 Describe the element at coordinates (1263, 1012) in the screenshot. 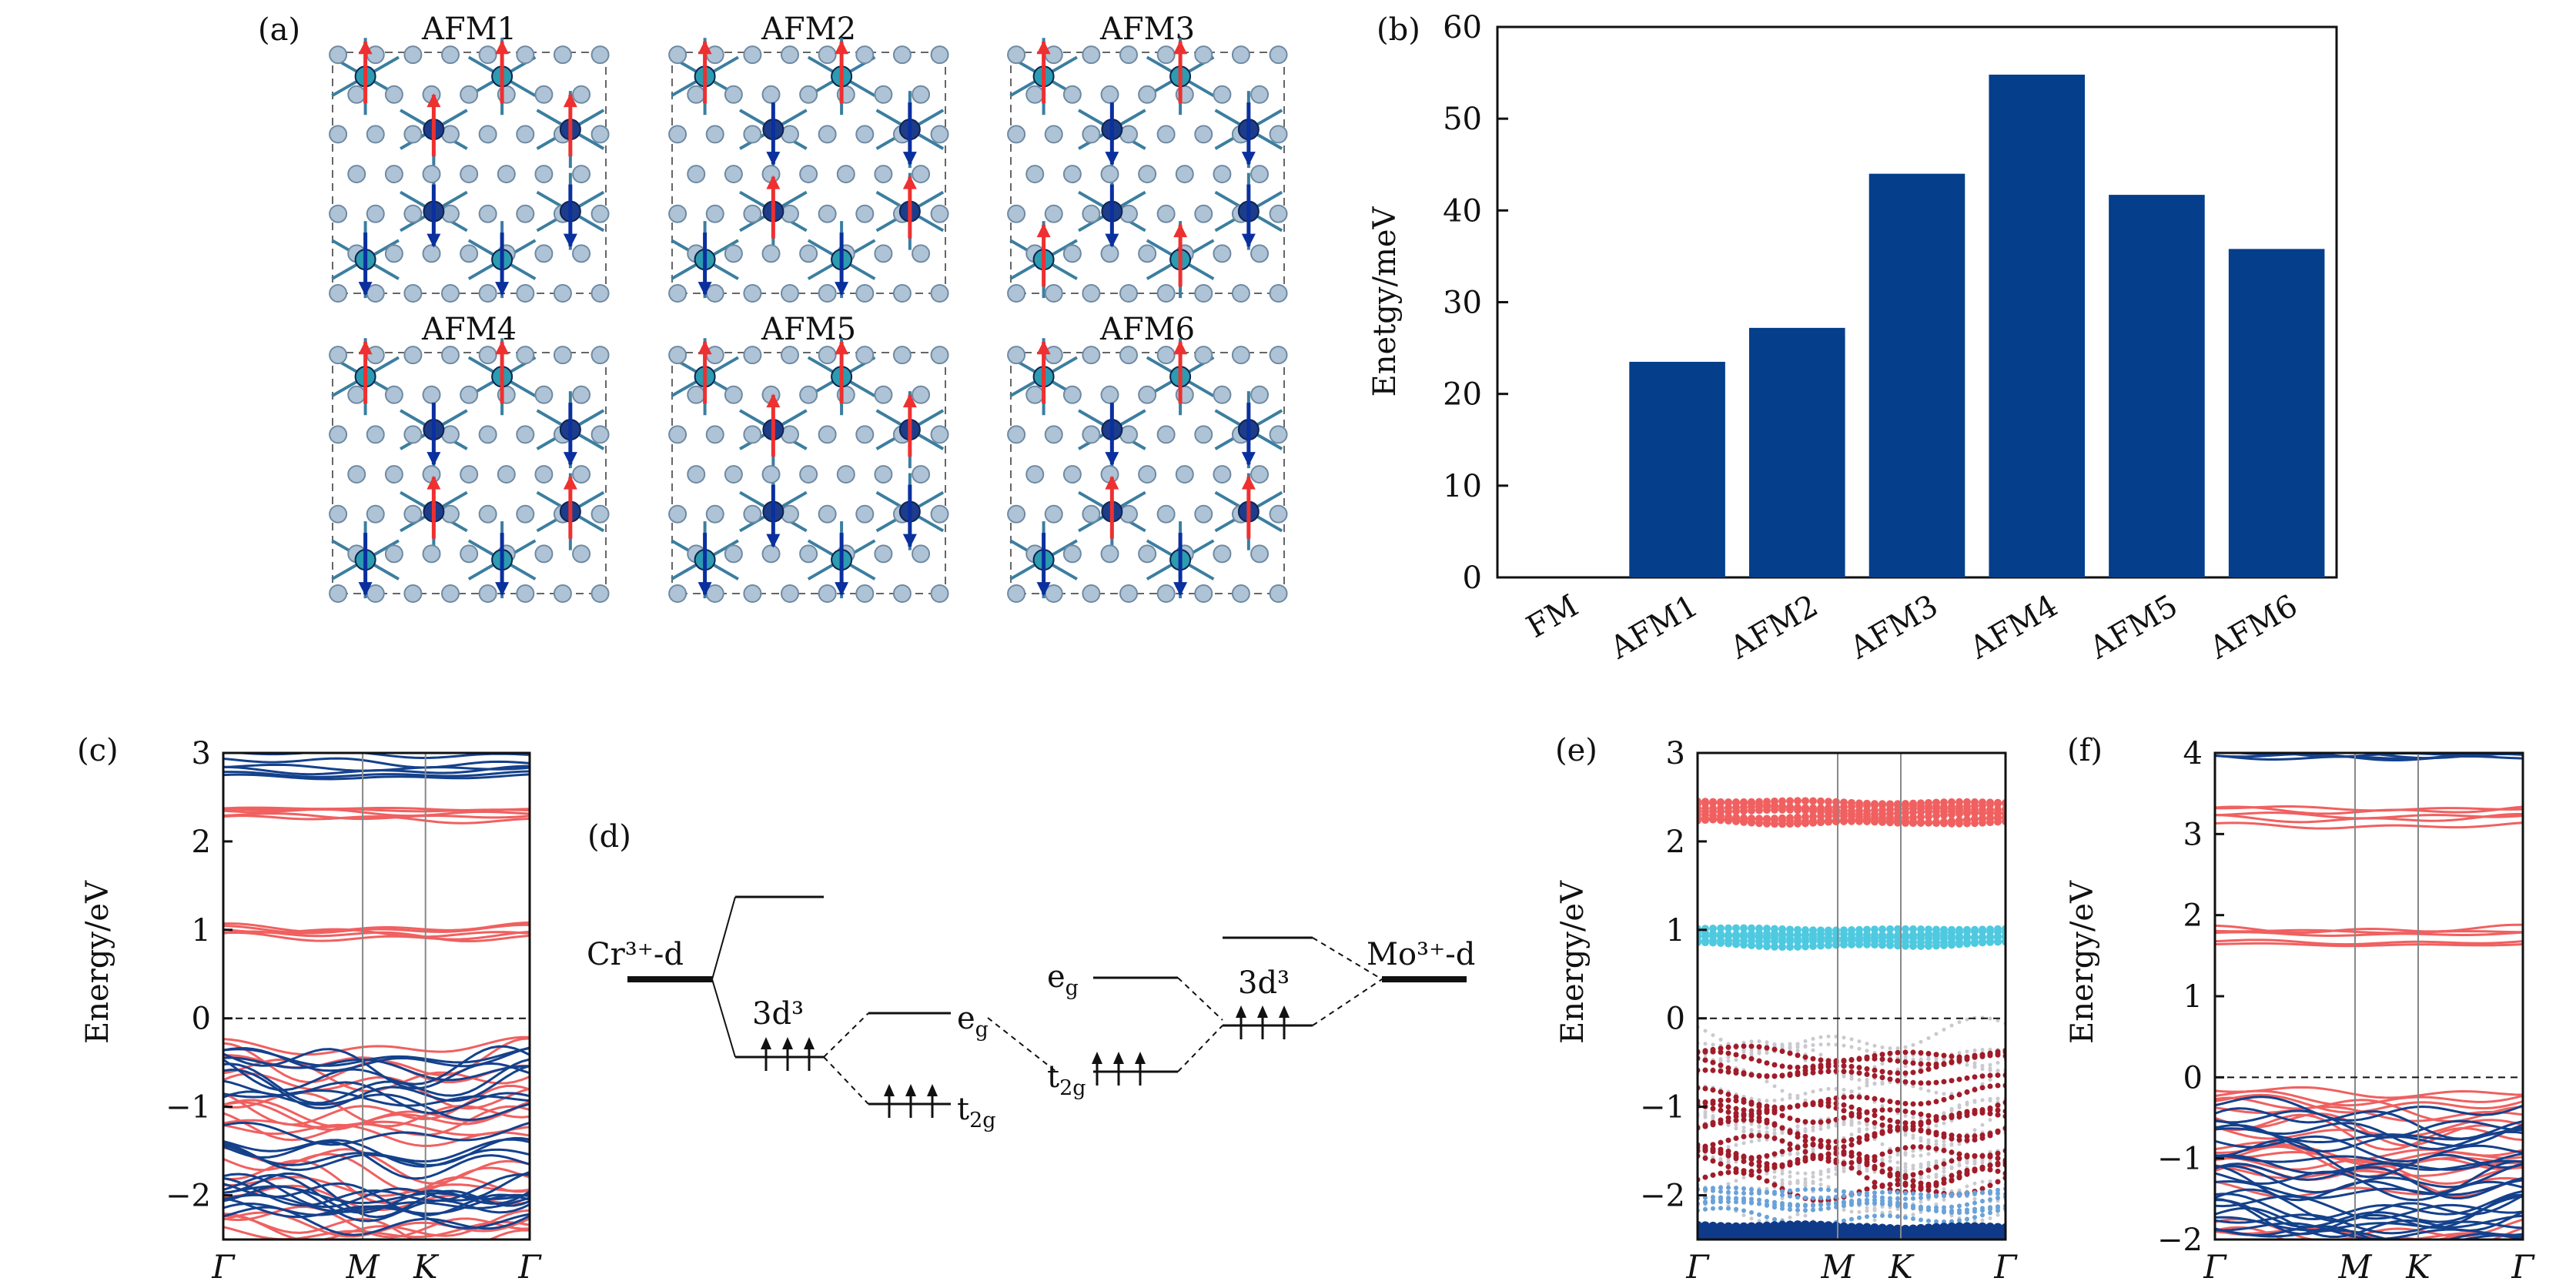

I see `electron-arrow-head` at that location.